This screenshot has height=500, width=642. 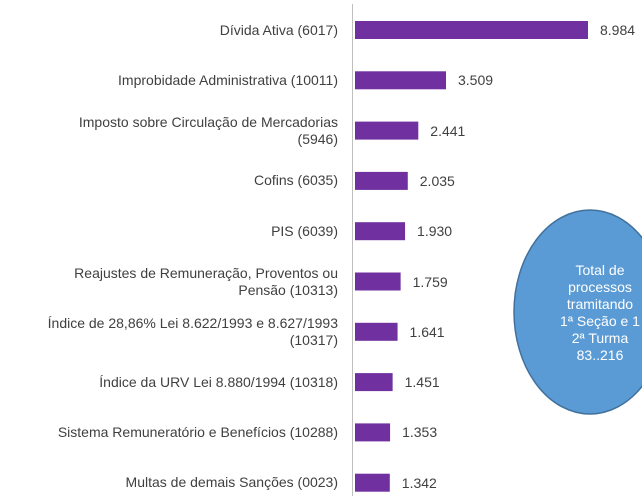 What do you see at coordinates (618, 30) in the screenshot?
I see `value-label: 8.984` at bounding box center [618, 30].